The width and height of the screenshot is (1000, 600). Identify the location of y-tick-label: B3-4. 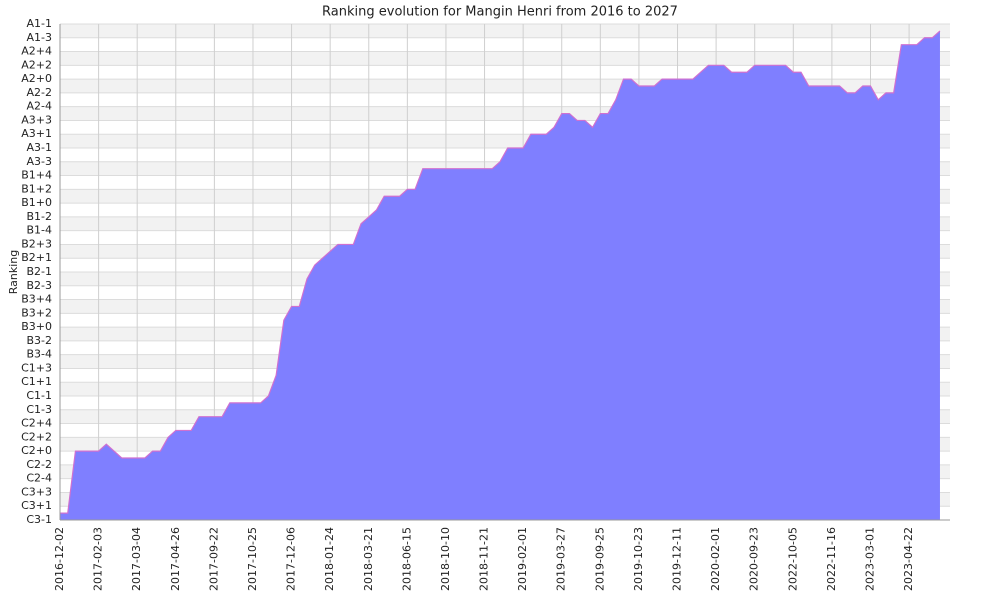
(39, 354).